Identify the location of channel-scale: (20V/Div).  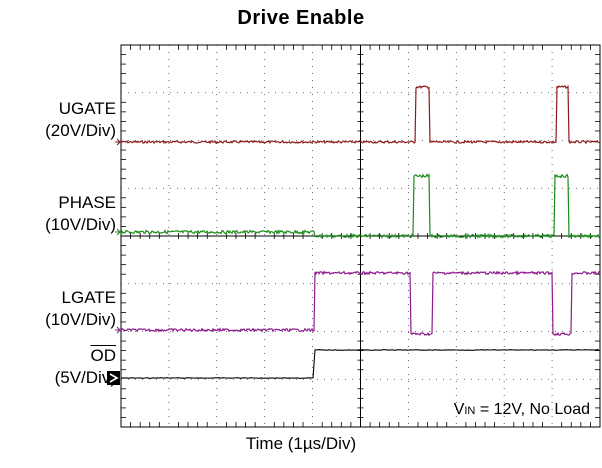
(80, 130).